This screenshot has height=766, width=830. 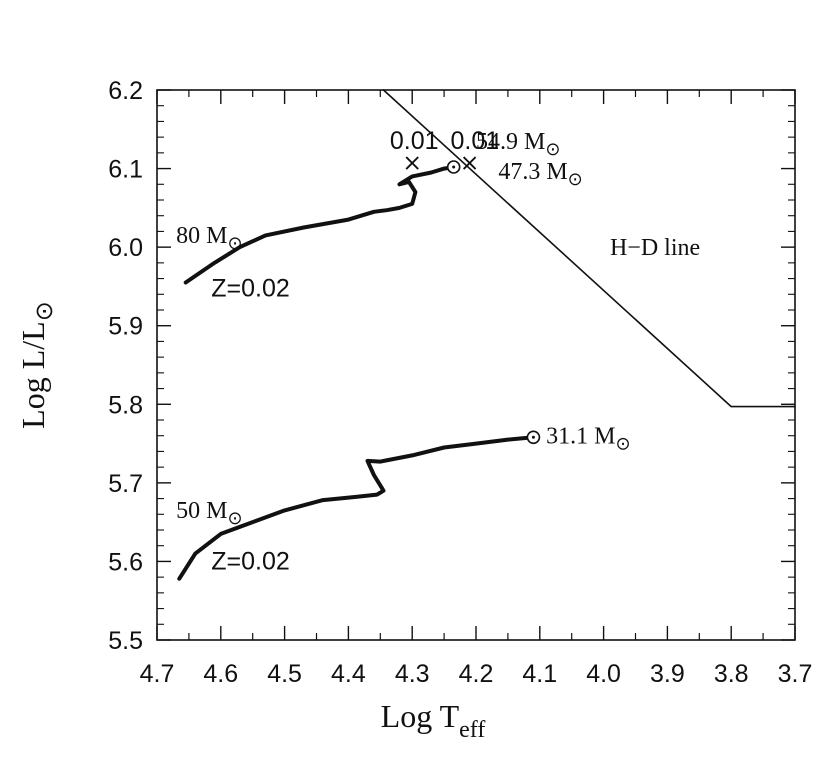 What do you see at coordinates (667, 674) in the screenshot?
I see `x-tick-label: 3.9` at bounding box center [667, 674].